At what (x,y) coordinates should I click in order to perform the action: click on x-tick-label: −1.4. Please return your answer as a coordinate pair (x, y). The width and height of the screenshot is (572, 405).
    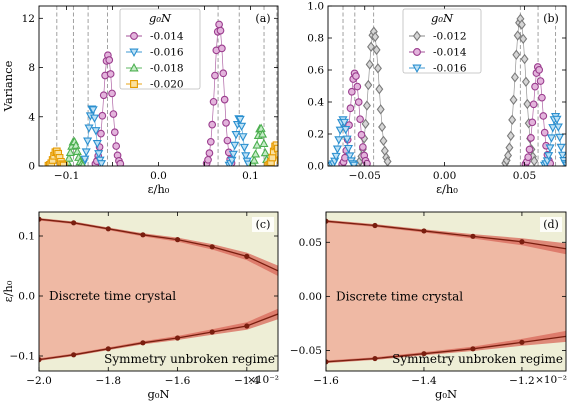
    Looking at the image, I should click on (424, 381).